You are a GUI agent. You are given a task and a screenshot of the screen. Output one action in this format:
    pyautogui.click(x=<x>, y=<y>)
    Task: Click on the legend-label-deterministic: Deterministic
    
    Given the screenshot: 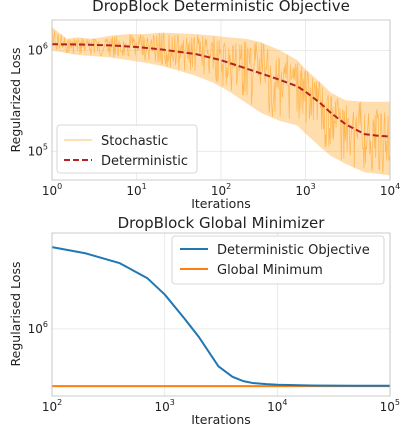 What is the action you would take?
    pyautogui.click(x=144, y=161)
    